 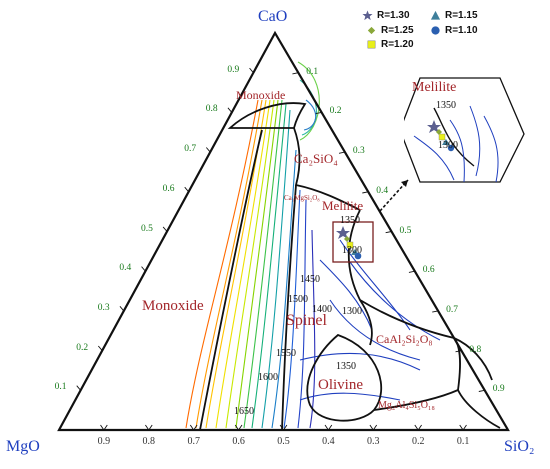 I want to click on inset-frame, so click(x=464, y=130).